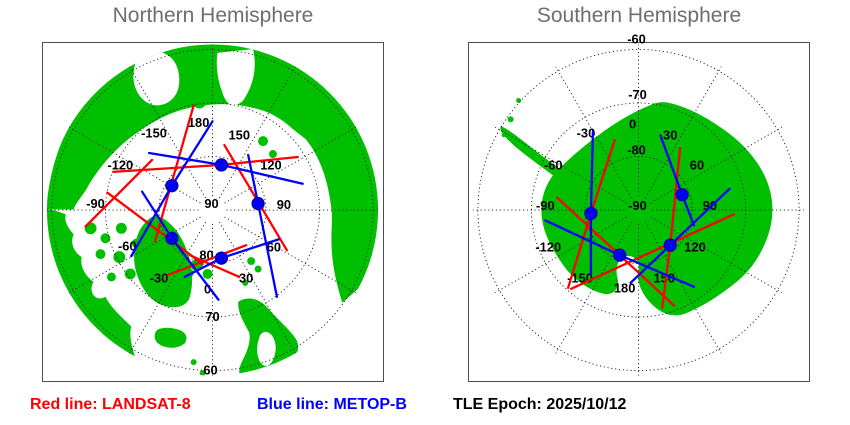 Image resolution: width=850 pixels, height=425 pixels. Describe the element at coordinates (540, 404) in the screenshot. I see `tle-epoch-label: TLE Epoch: 2025/10/12` at that location.